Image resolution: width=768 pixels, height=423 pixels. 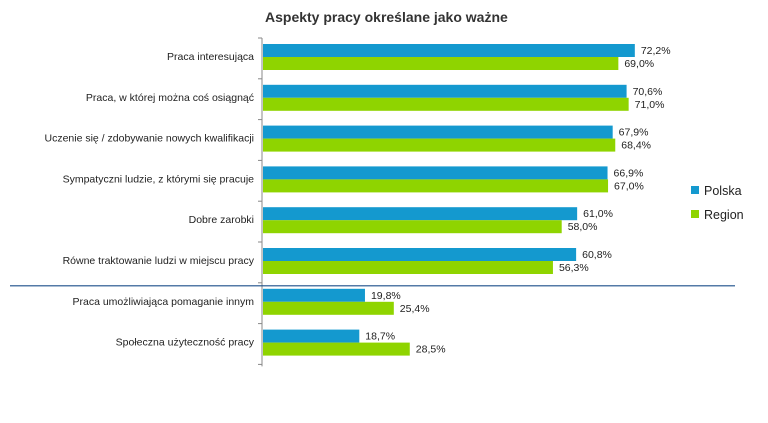 I want to click on category-label: Równe traktowanie ludzi w miejscu pracy, so click(x=159, y=261).